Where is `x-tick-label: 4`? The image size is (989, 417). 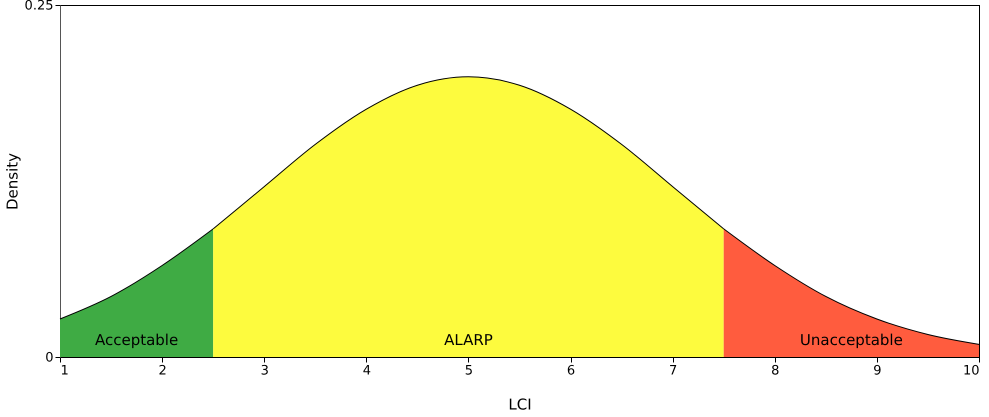 x-tick-label: 4 is located at coordinates (366, 371).